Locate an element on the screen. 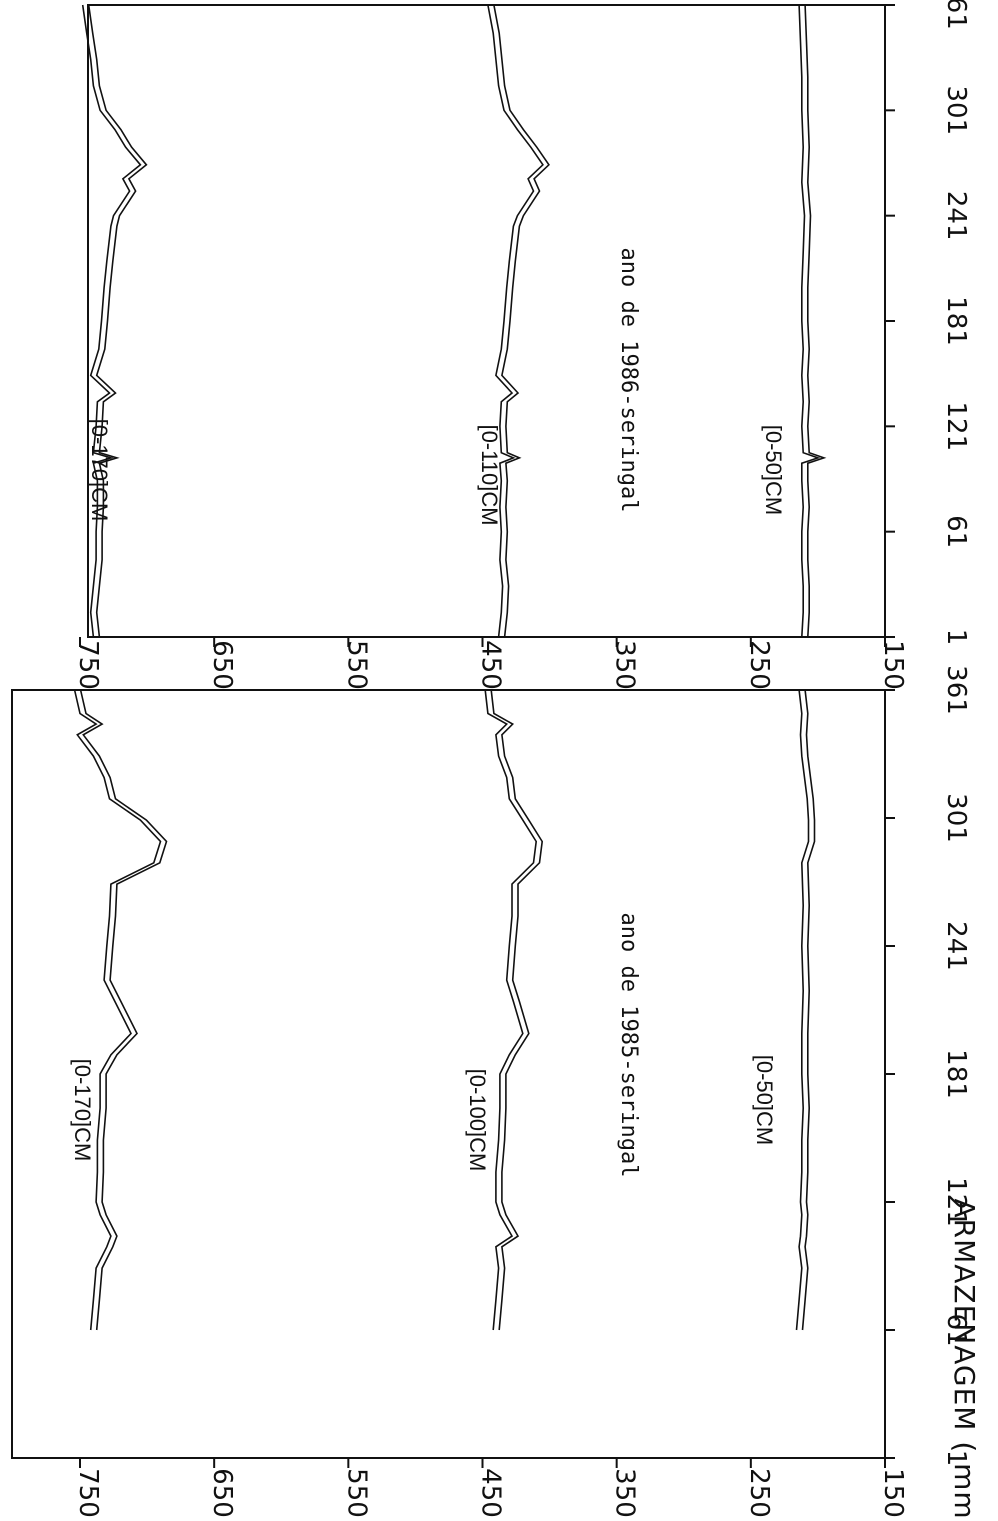 Image resolution: width=998 pixels, height=1521 pixels. series-label: [0-100]CM is located at coordinates (477, 1120).